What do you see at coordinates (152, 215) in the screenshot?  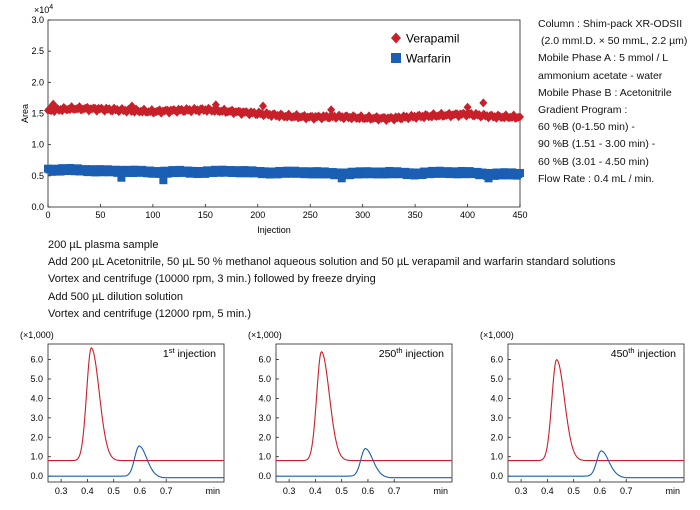 I see `x-tick-label: 100` at bounding box center [152, 215].